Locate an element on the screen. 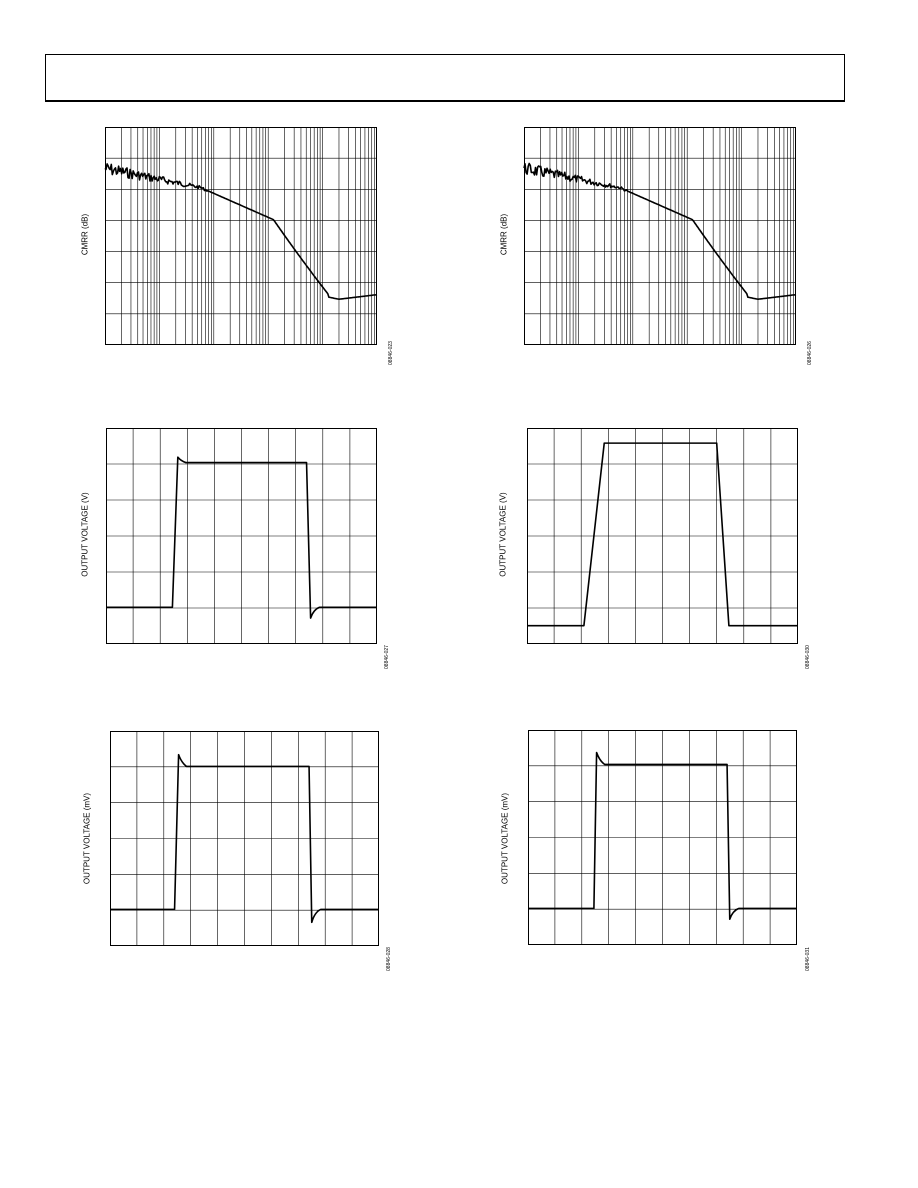 This screenshot has width=918, height=1188. pulse-v-left-figure-code: 08846-027 is located at coordinates (387, 657).